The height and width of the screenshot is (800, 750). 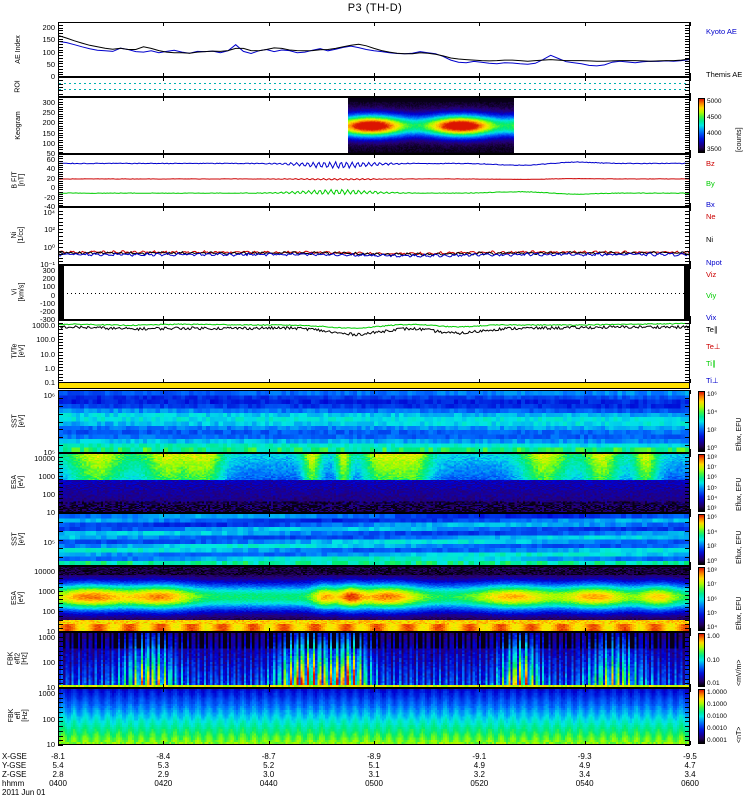 What do you see at coordinates (52, 295) in the screenshot?
I see `panel-vi-ytick: 0` at bounding box center [52, 295].